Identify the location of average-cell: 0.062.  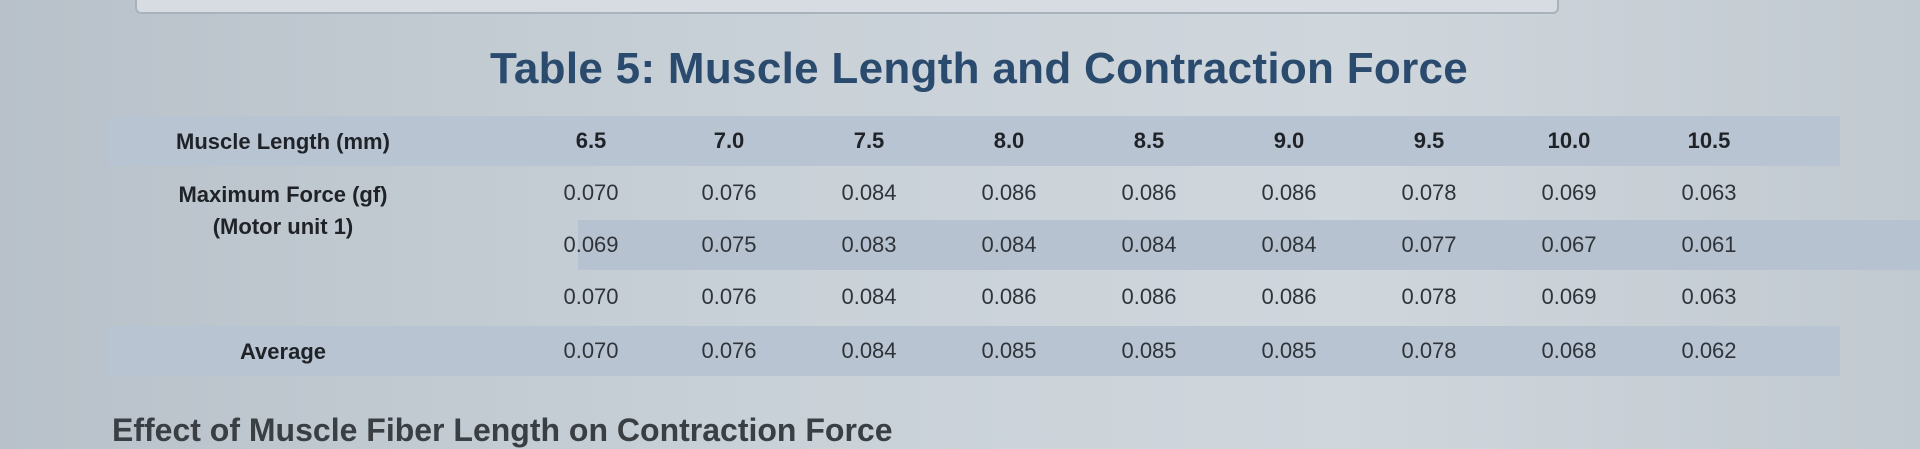
(1709, 350).